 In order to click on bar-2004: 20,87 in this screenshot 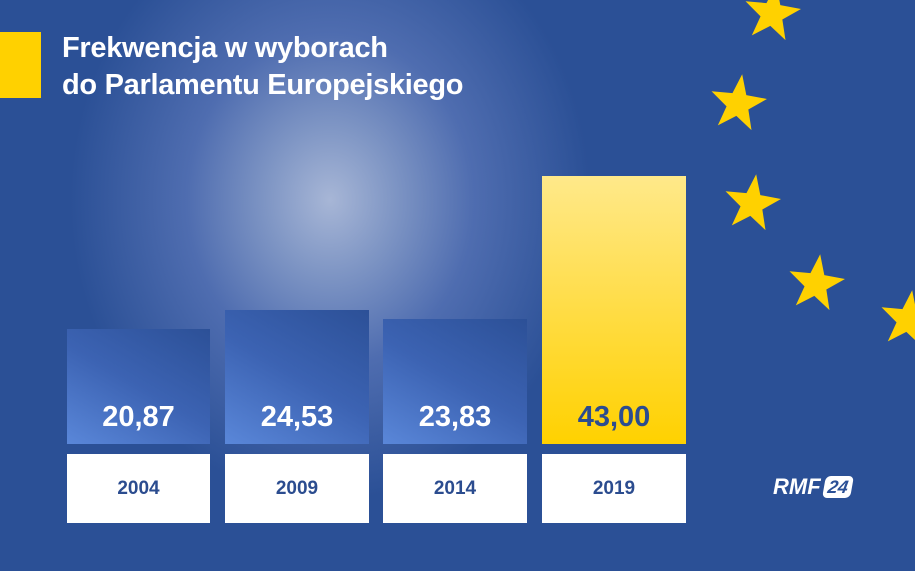, I will do `click(138, 386)`.